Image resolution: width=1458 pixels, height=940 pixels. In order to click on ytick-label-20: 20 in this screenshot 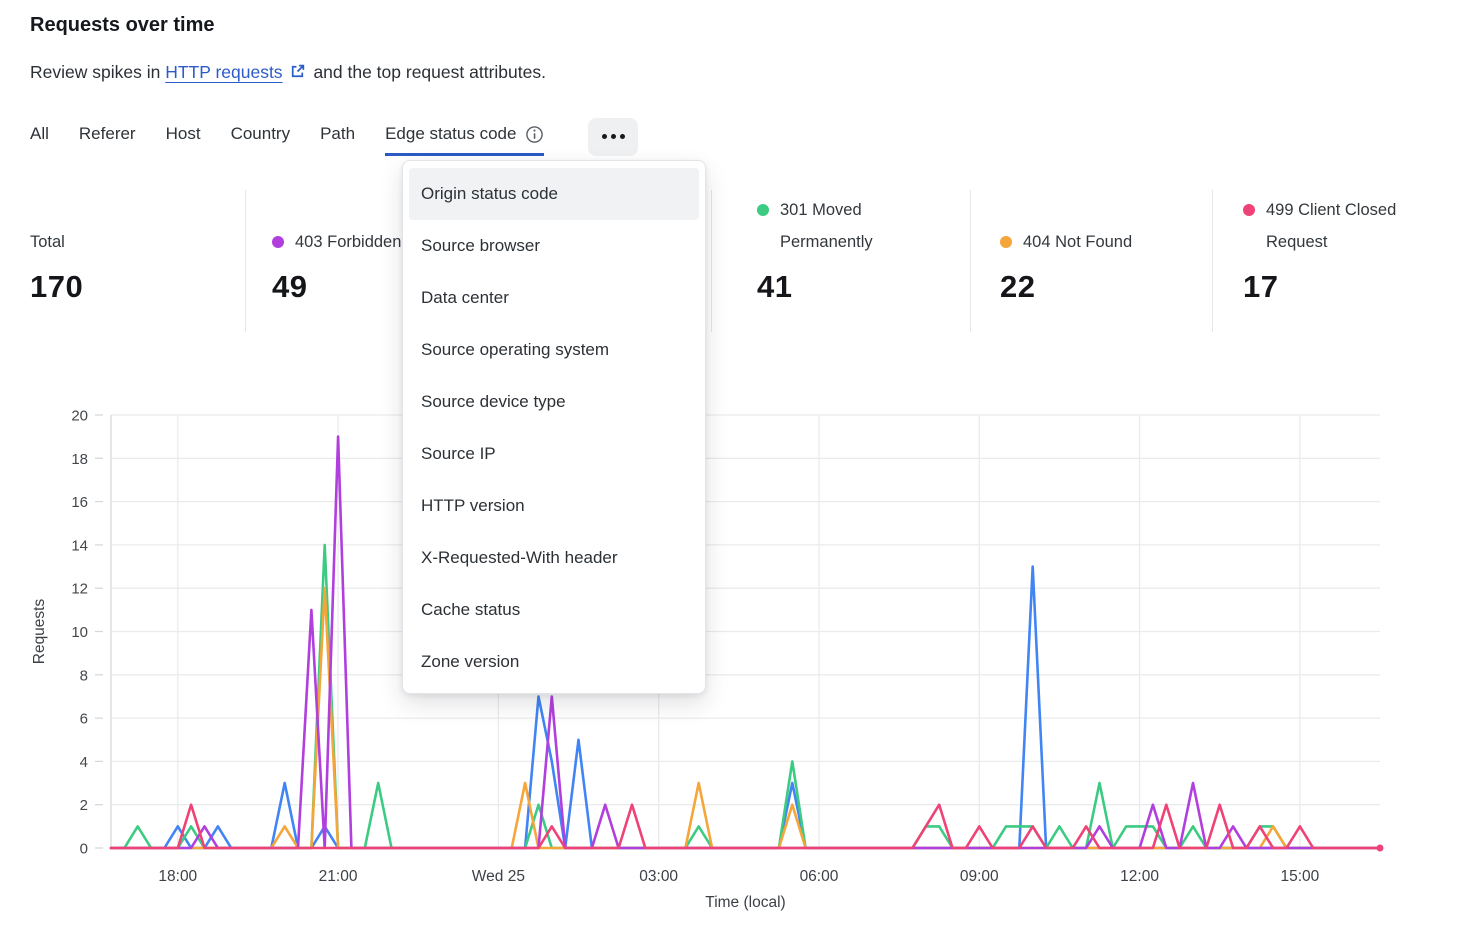, I will do `click(79, 416)`.